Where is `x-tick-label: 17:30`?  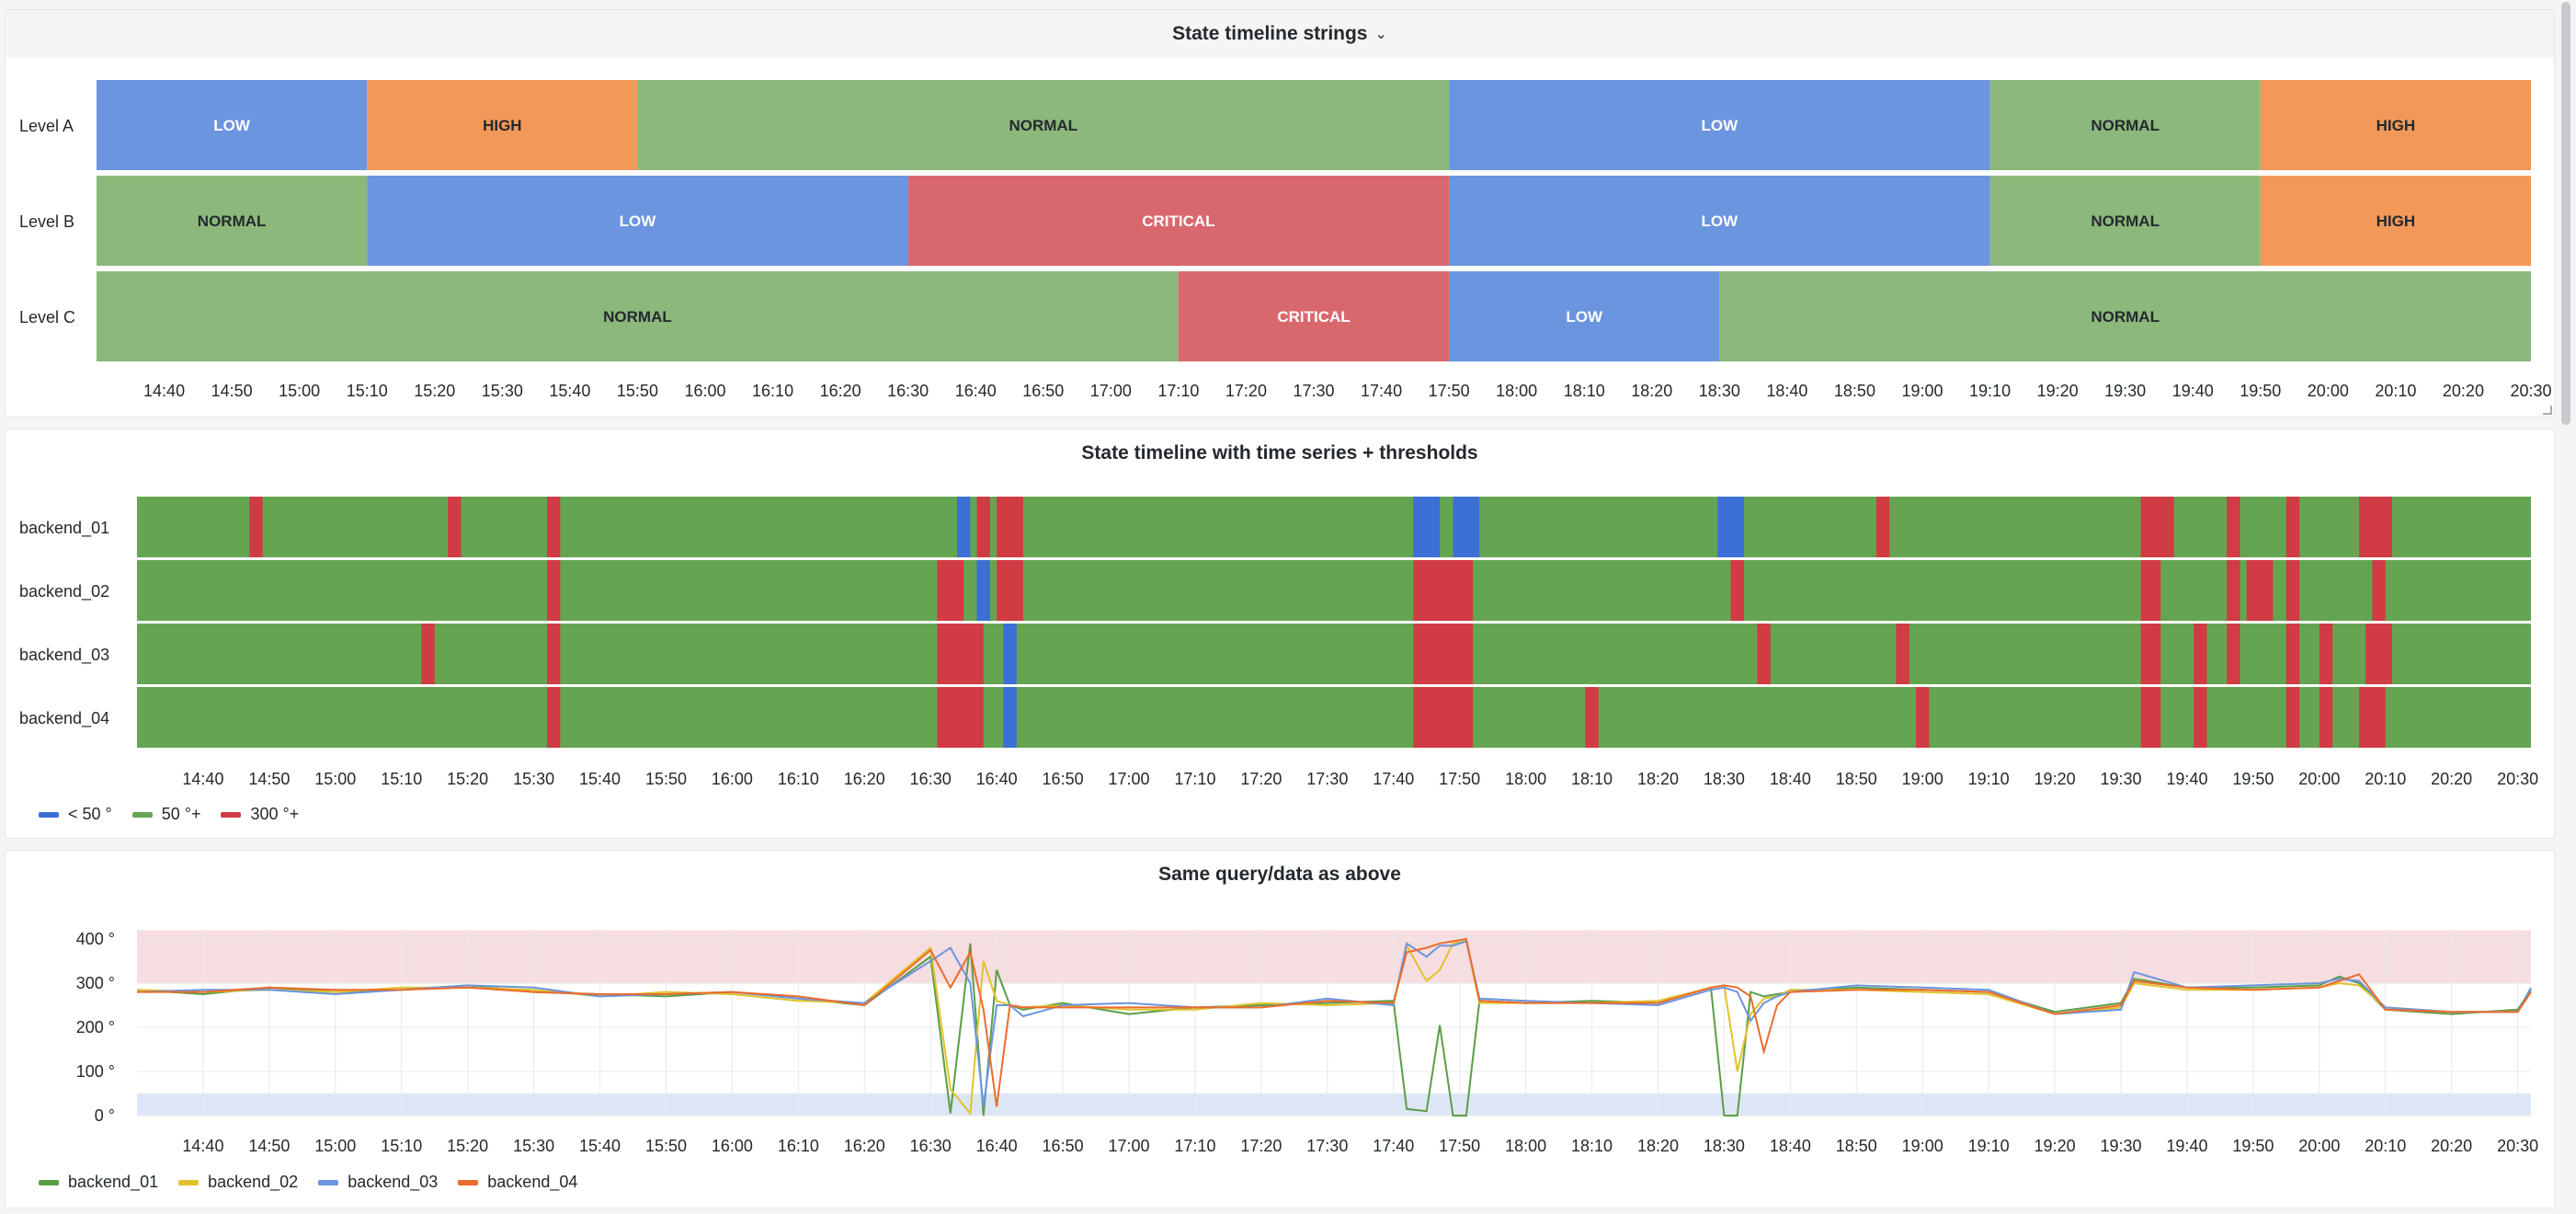
x-tick-label: 17:30 is located at coordinates (1313, 391).